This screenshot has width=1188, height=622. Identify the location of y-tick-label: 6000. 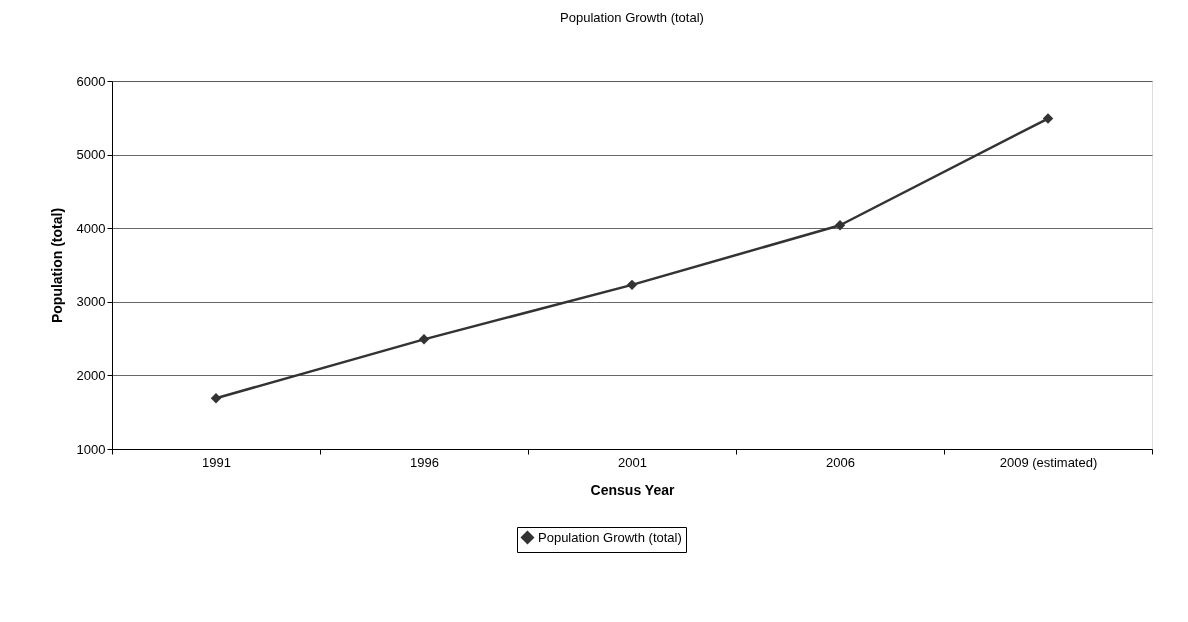
(91, 81).